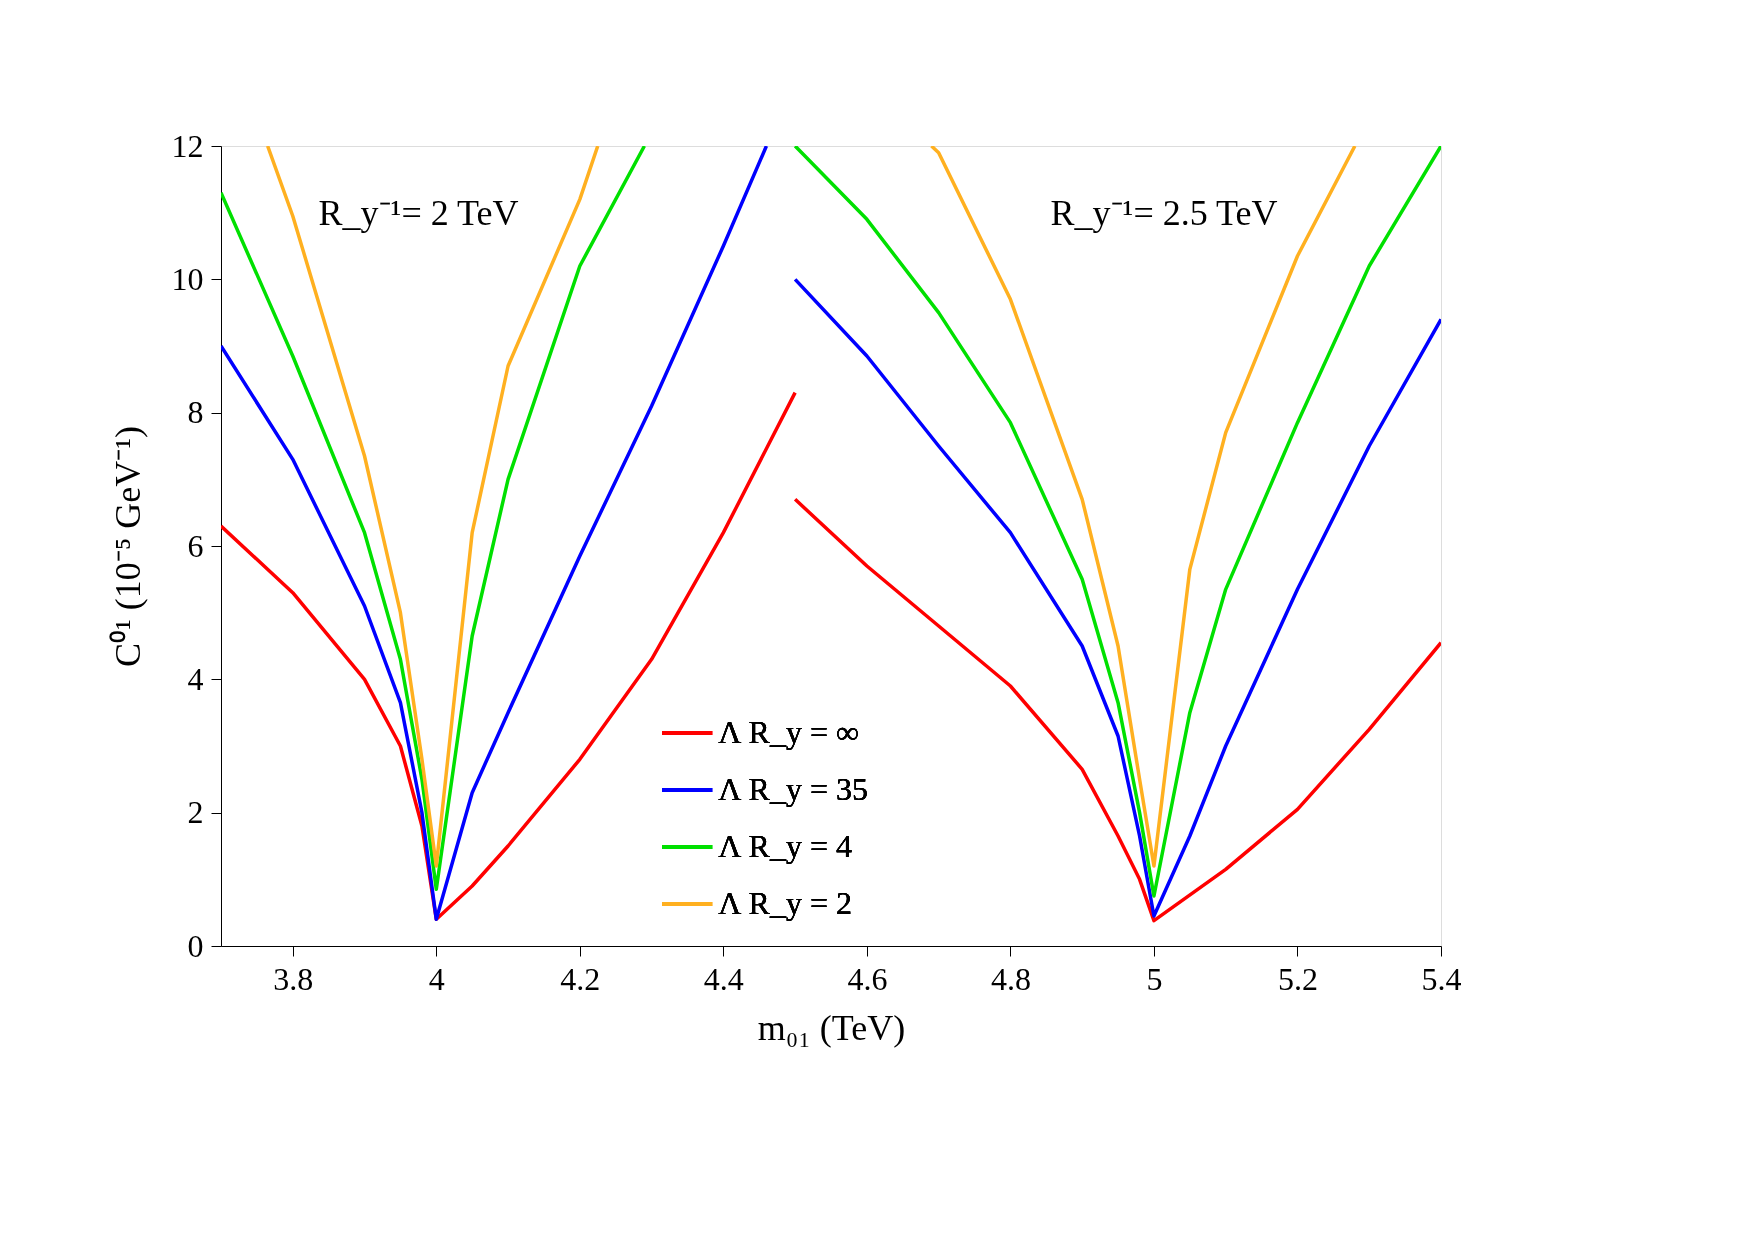 The height and width of the screenshot is (1240, 1755). Describe the element at coordinates (723, 978) in the screenshot. I see `x-tick-label: 4.4` at that location.